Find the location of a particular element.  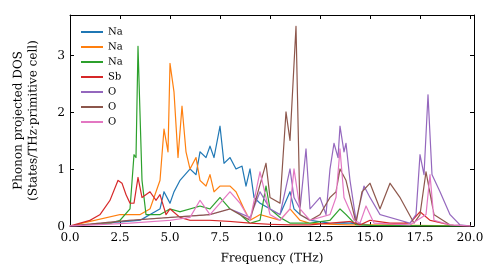

x-tick-label: 5.0 is located at coordinates (170, 237).